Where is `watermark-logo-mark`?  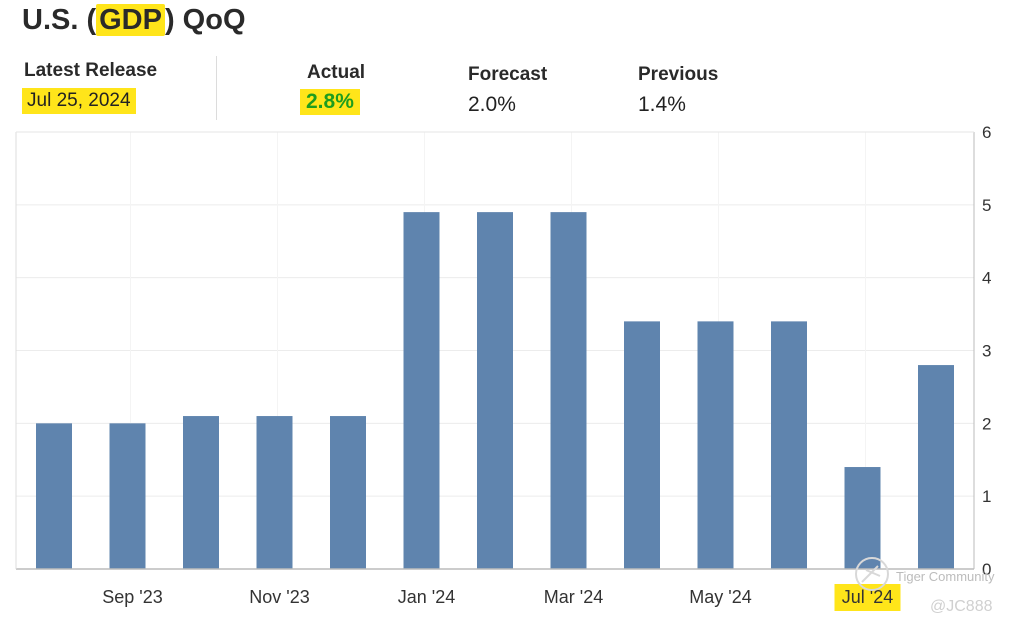
watermark-logo-mark is located at coordinates (871, 574).